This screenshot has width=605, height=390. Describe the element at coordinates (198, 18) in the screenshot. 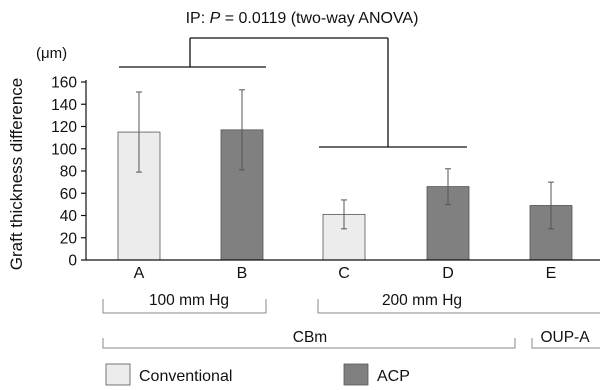

I see `anova-prefix: IP:` at that location.